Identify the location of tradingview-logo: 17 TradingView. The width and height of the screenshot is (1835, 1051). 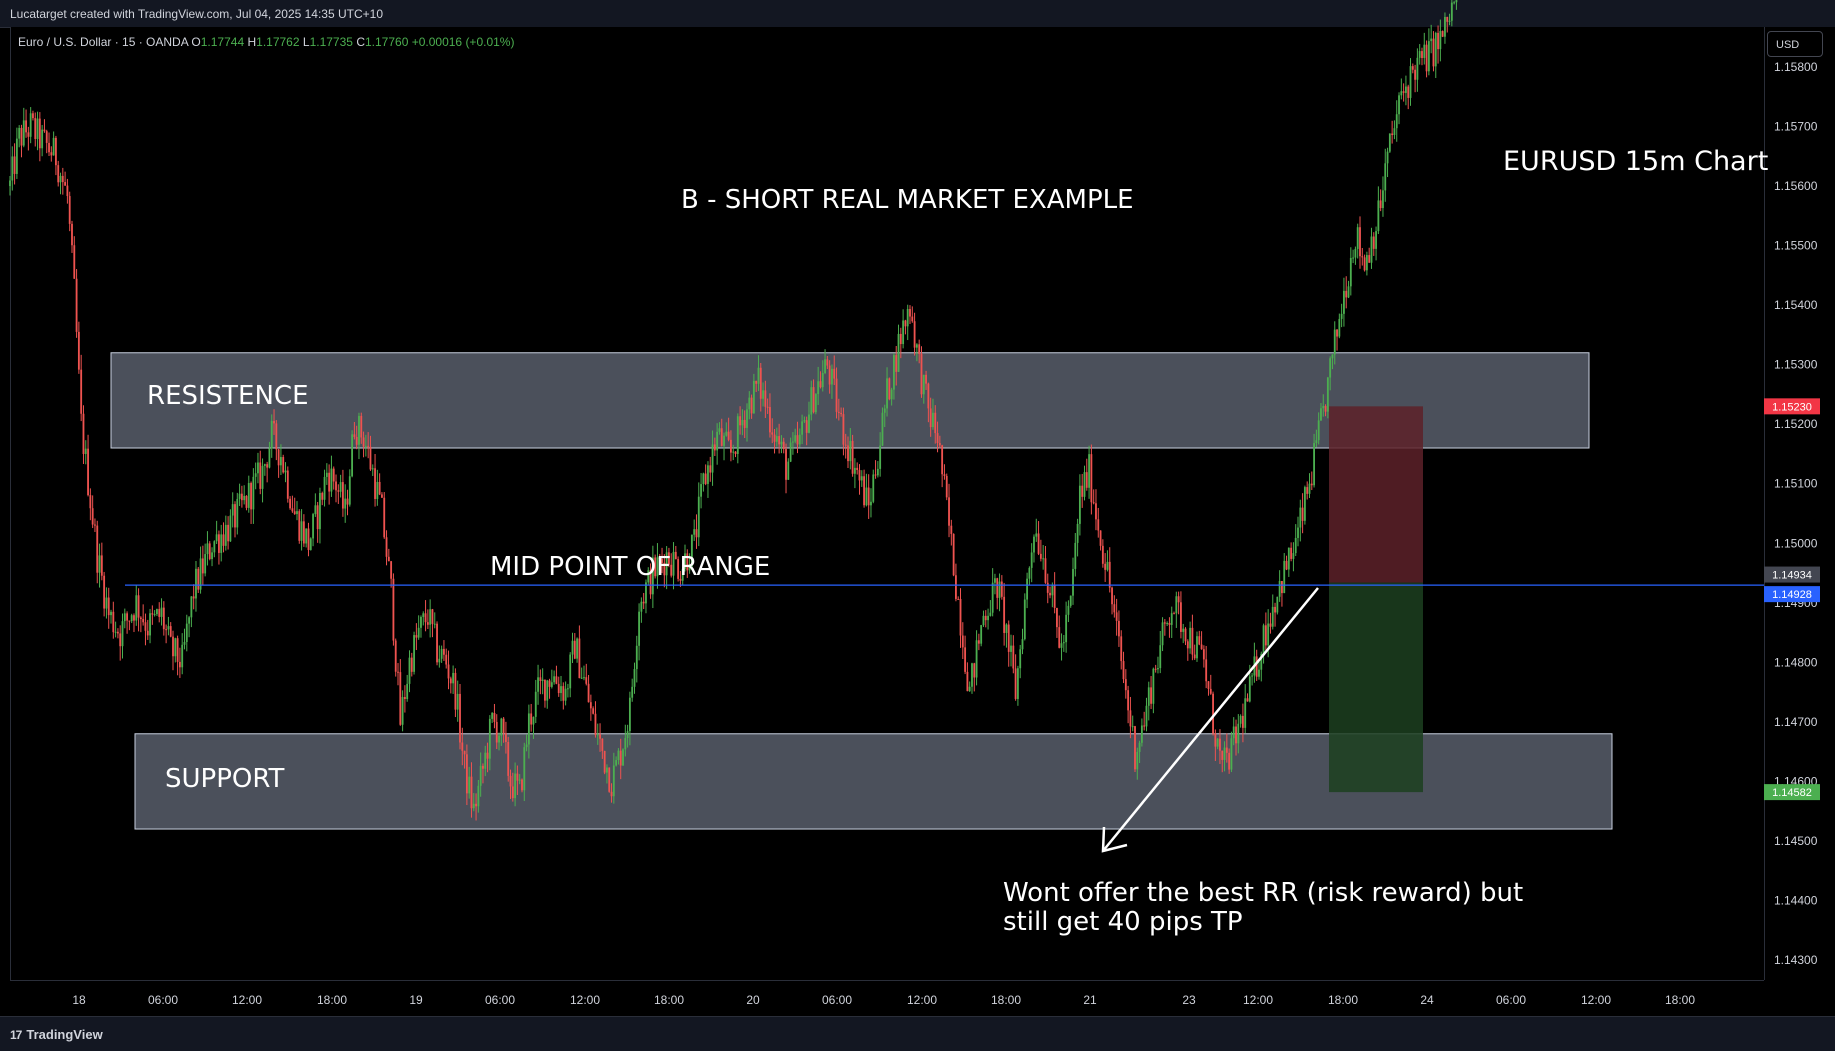
(56, 1034).